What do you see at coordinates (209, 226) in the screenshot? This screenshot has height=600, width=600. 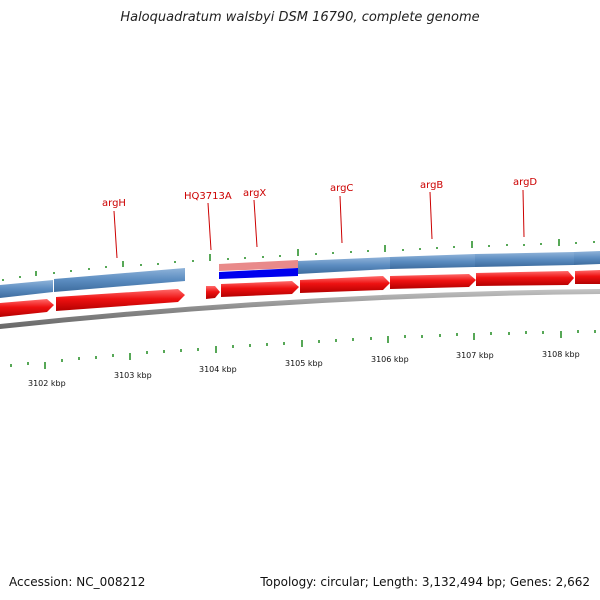 I see `gene-leader-HQ3713A` at bounding box center [209, 226].